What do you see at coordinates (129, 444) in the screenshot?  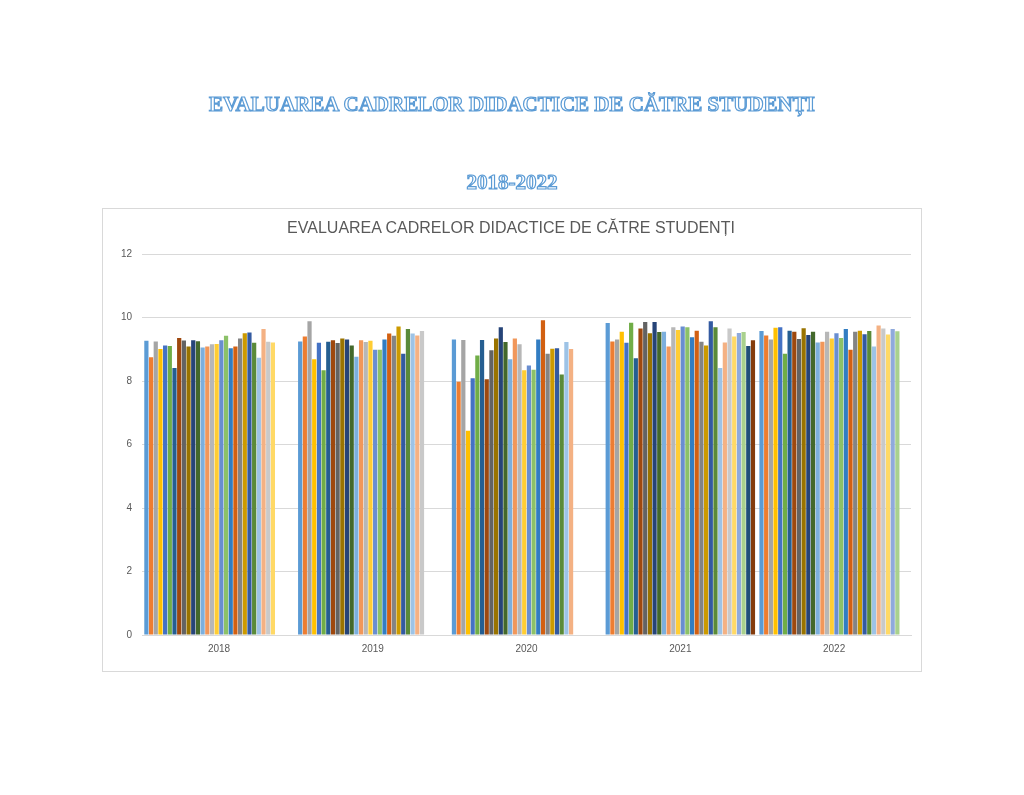 I see `y-tick-label: 6` at bounding box center [129, 444].